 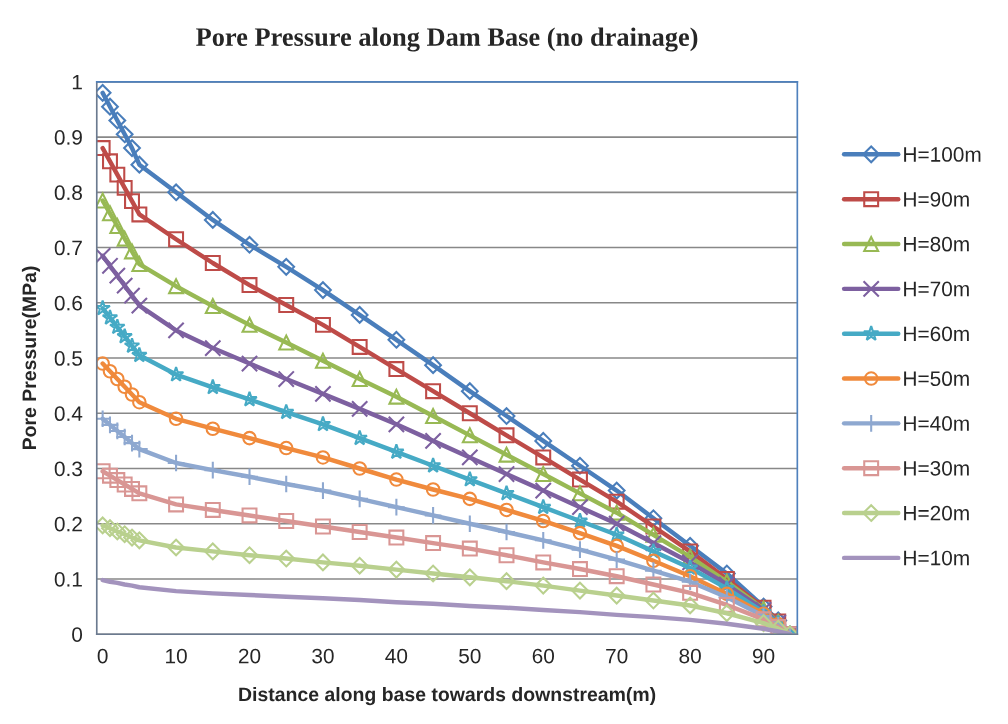 What do you see at coordinates (68, 358) in the screenshot?
I see `y-tick-label: 0.5` at bounding box center [68, 358].